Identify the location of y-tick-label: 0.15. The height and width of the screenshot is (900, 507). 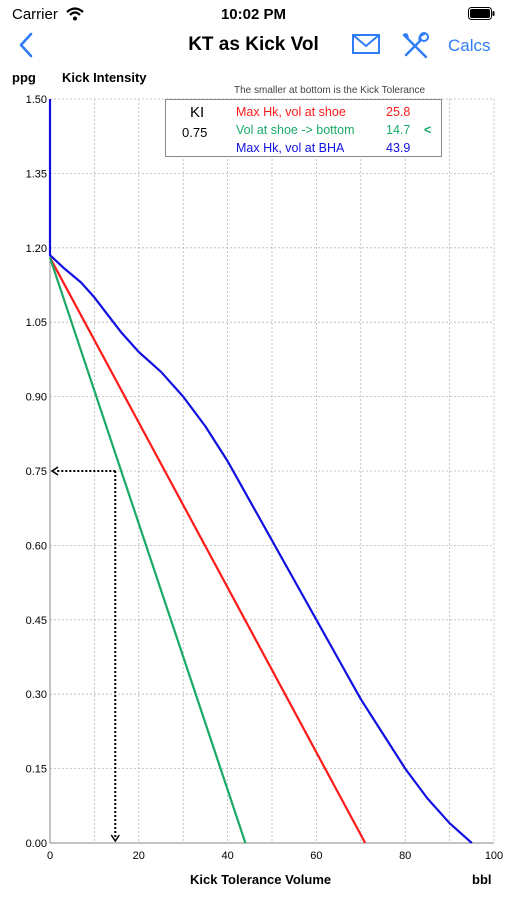
(36, 770).